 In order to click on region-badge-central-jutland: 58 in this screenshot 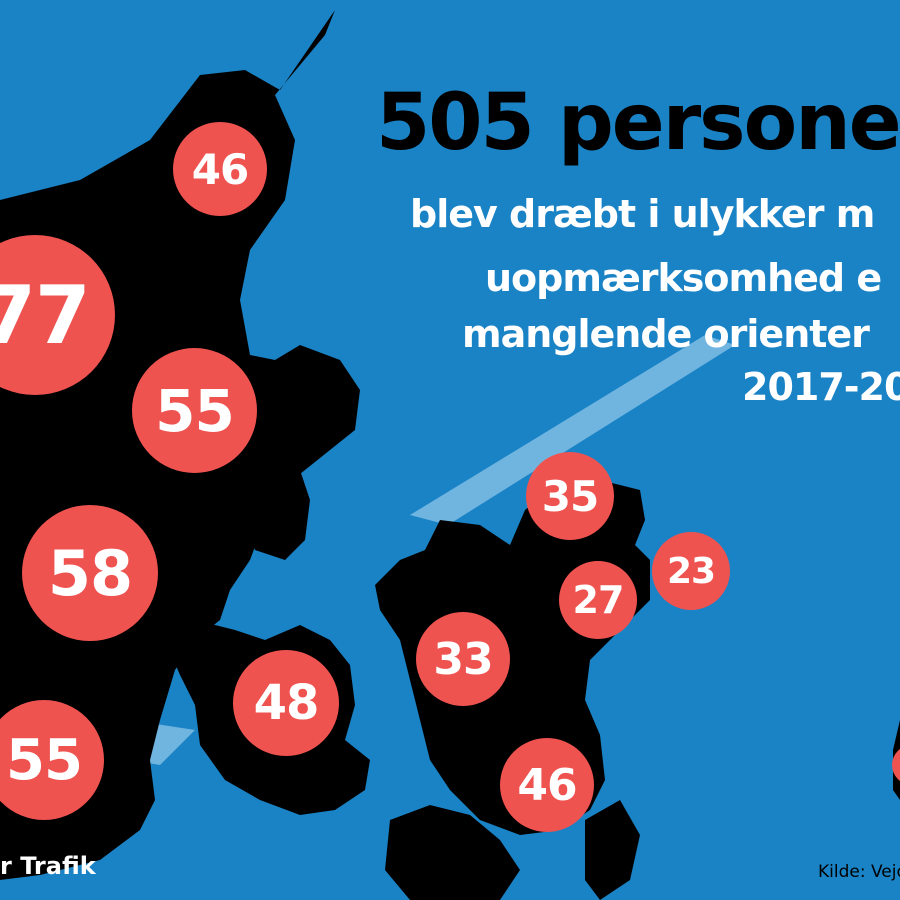, I will do `click(90, 573)`.